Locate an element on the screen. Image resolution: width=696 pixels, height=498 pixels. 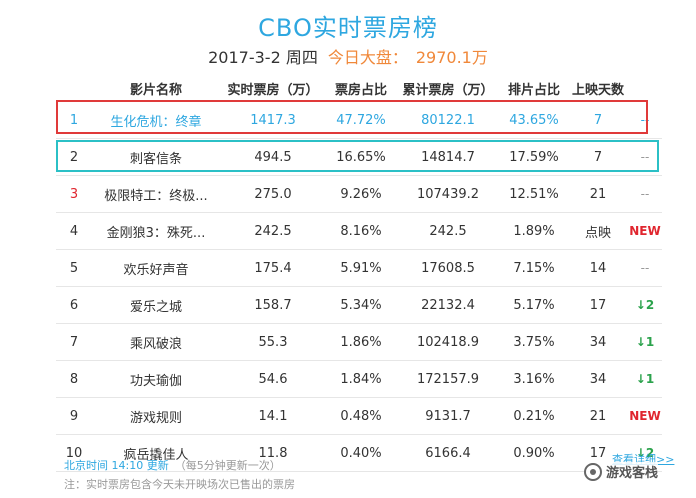
cell-total-box: 172157.9 is located at coordinates (448, 379).